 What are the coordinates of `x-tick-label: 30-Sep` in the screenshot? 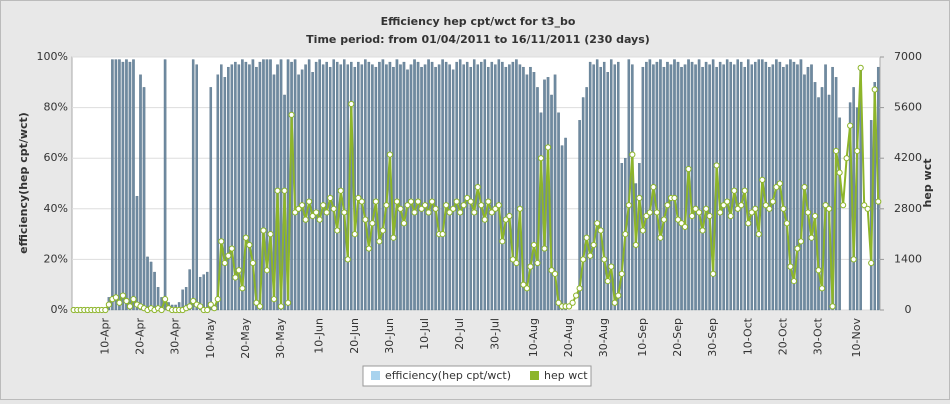 It's located at (712, 337).